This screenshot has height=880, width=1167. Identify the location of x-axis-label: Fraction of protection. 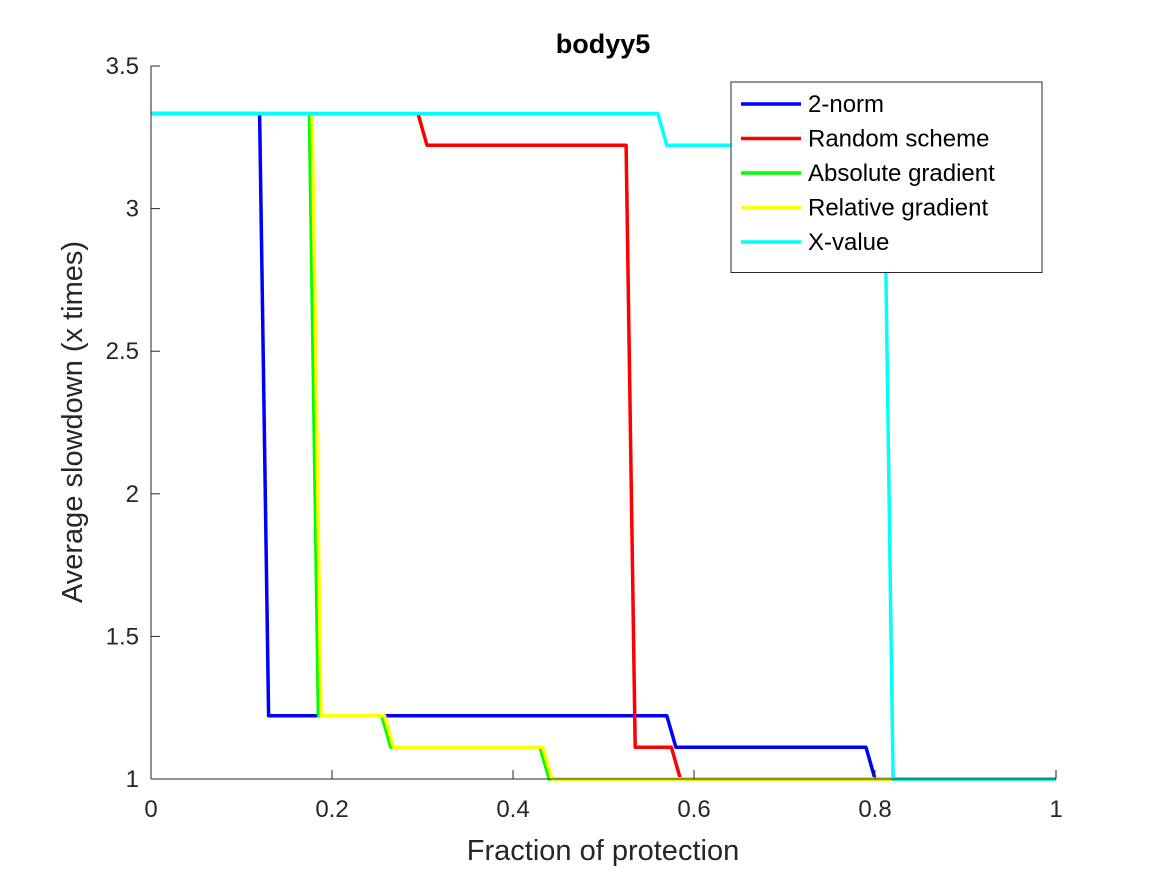
(603, 851).